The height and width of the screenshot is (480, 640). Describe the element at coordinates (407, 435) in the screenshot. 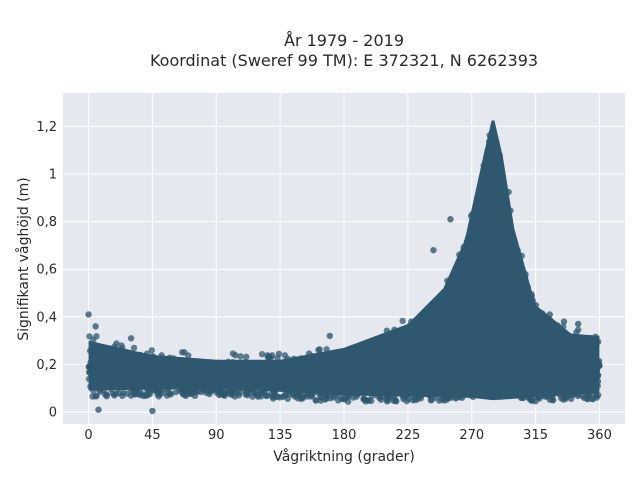

I see `x-tick-label: 225` at that location.